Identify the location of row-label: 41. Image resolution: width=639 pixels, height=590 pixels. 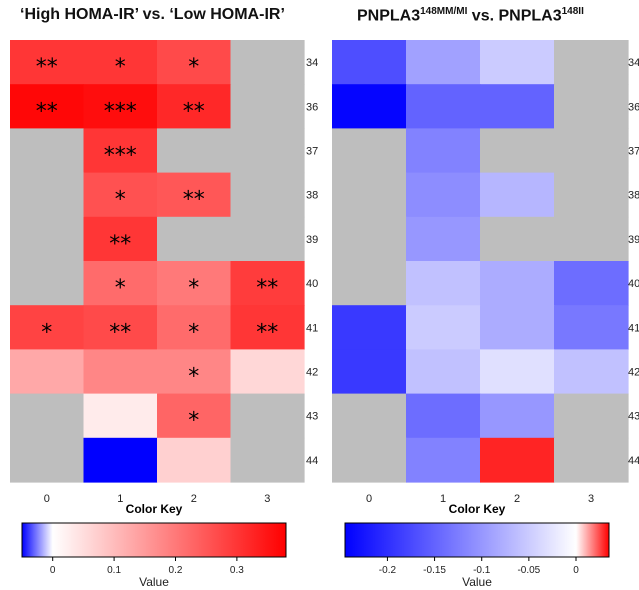
(312, 328).